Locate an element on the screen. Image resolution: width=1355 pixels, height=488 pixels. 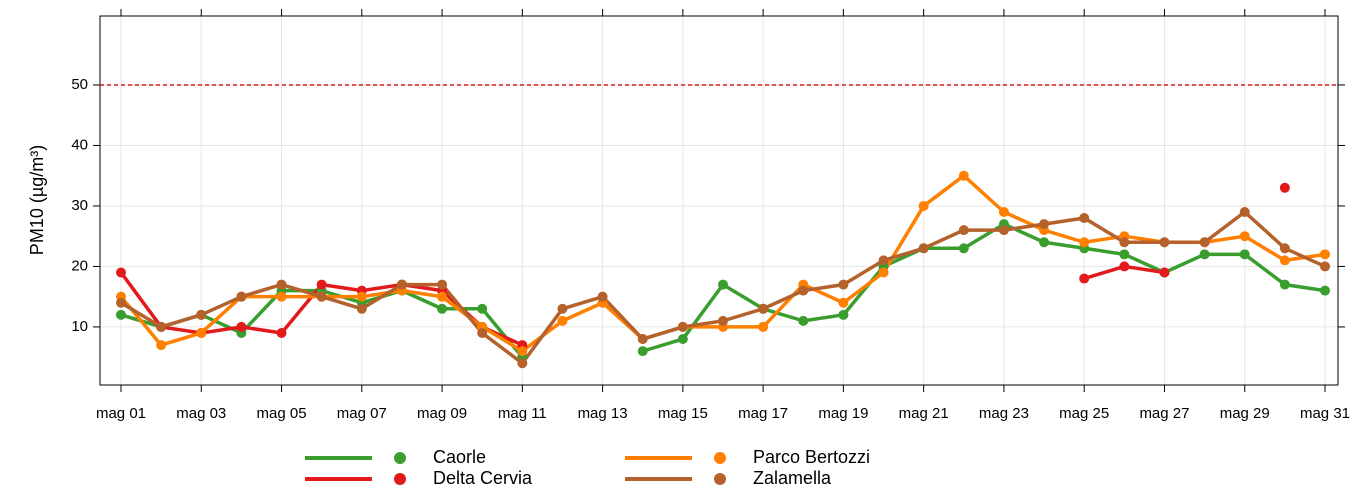
y-tick-label: 10 is located at coordinates (79, 326).